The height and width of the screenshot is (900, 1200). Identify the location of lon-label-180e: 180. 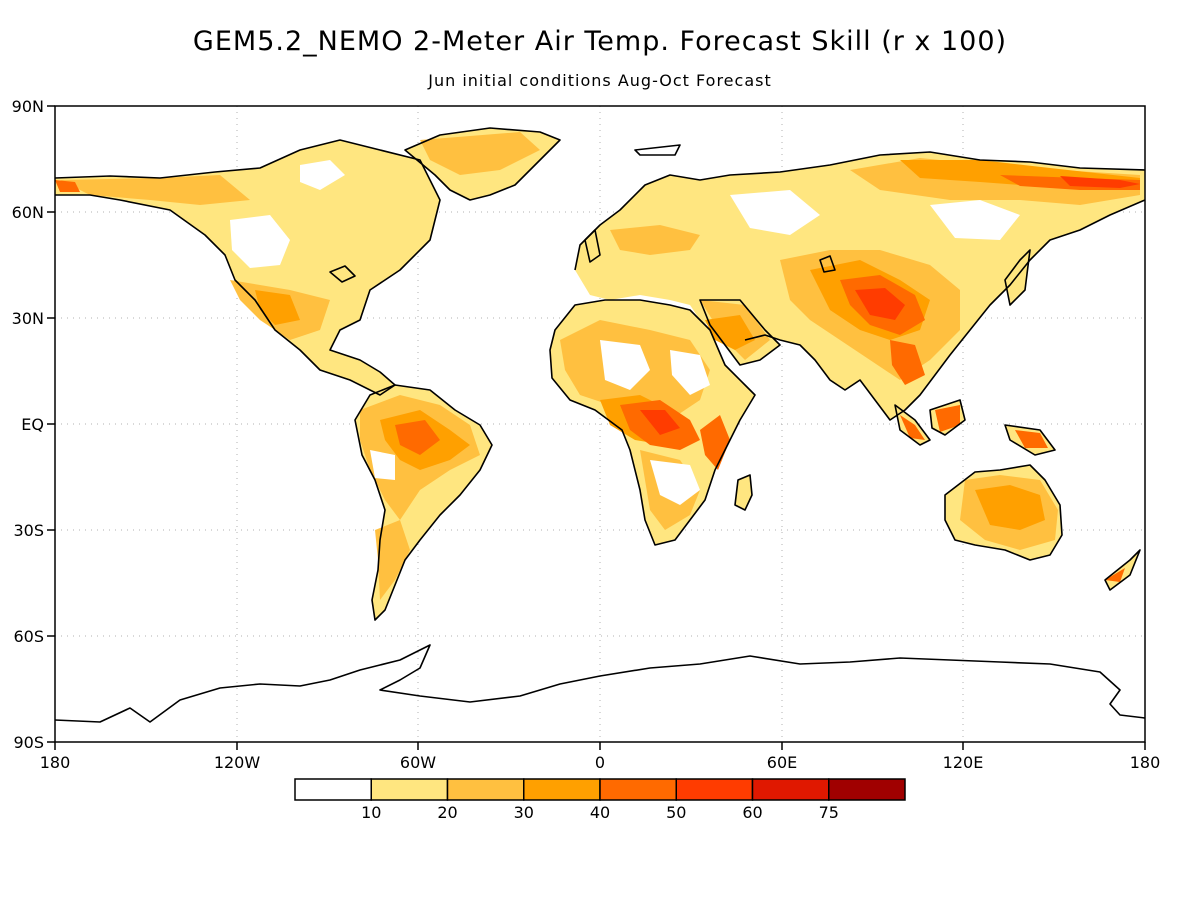
(1145, 762).